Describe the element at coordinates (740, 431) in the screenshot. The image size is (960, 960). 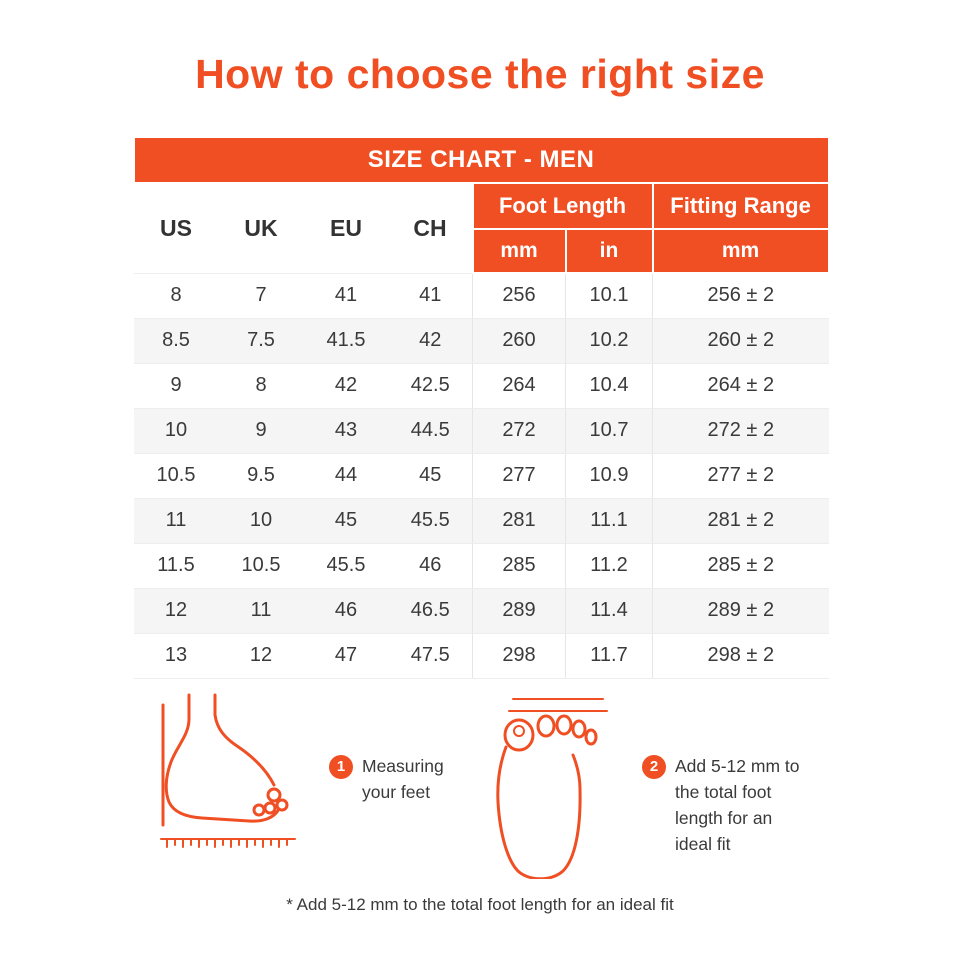
I see `table-cell: 272 ± 2` at that location.